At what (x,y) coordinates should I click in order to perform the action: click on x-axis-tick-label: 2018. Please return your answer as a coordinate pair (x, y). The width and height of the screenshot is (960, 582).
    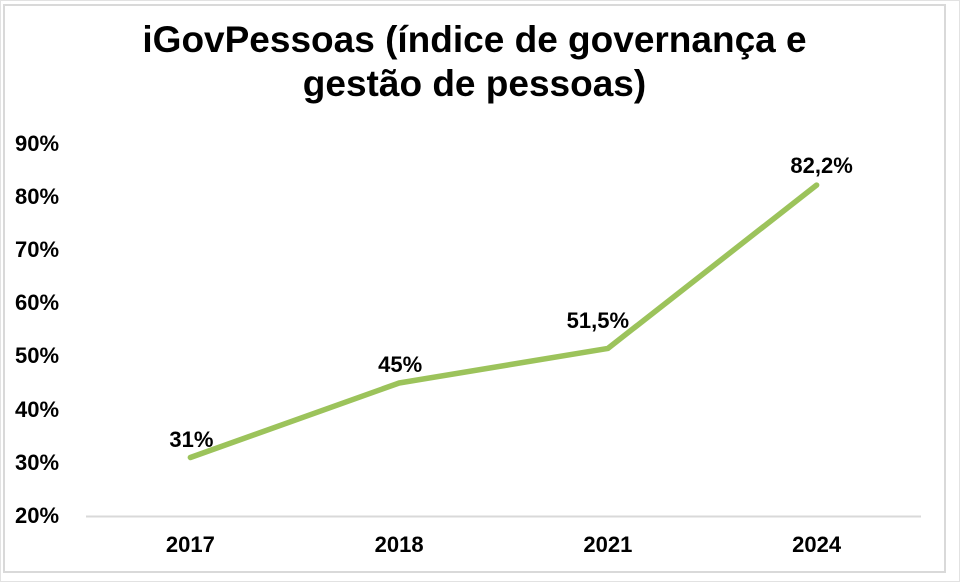
    Looking at the image, I should click on (399, 544).